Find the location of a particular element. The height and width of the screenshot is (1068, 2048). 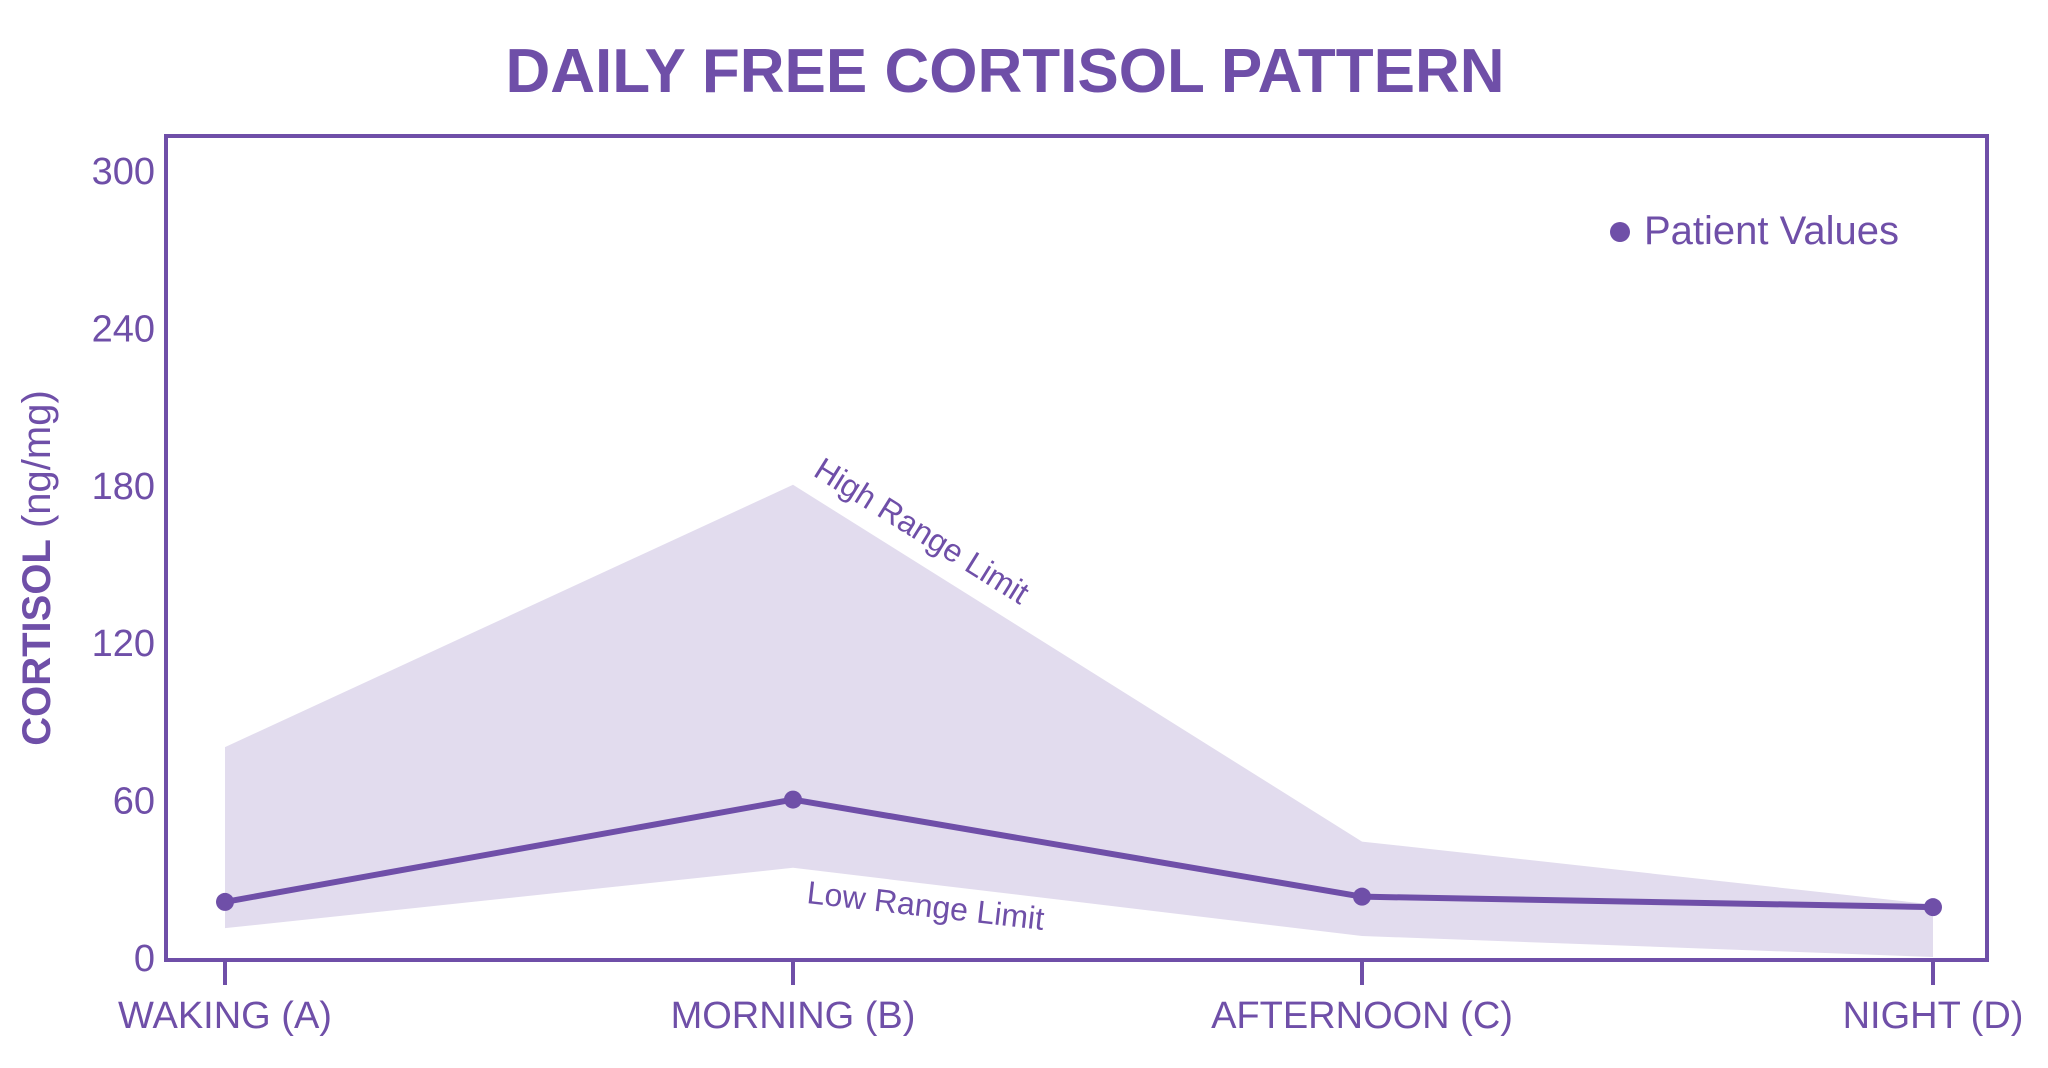

patient-values-line is located at coordinates (1079, 853).